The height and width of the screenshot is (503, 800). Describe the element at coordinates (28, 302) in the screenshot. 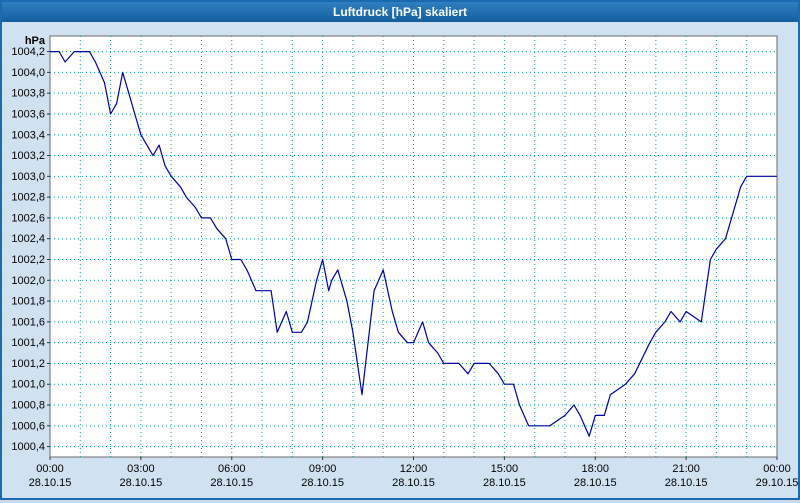

I see `y-tick-label: 1001,8` at that location.